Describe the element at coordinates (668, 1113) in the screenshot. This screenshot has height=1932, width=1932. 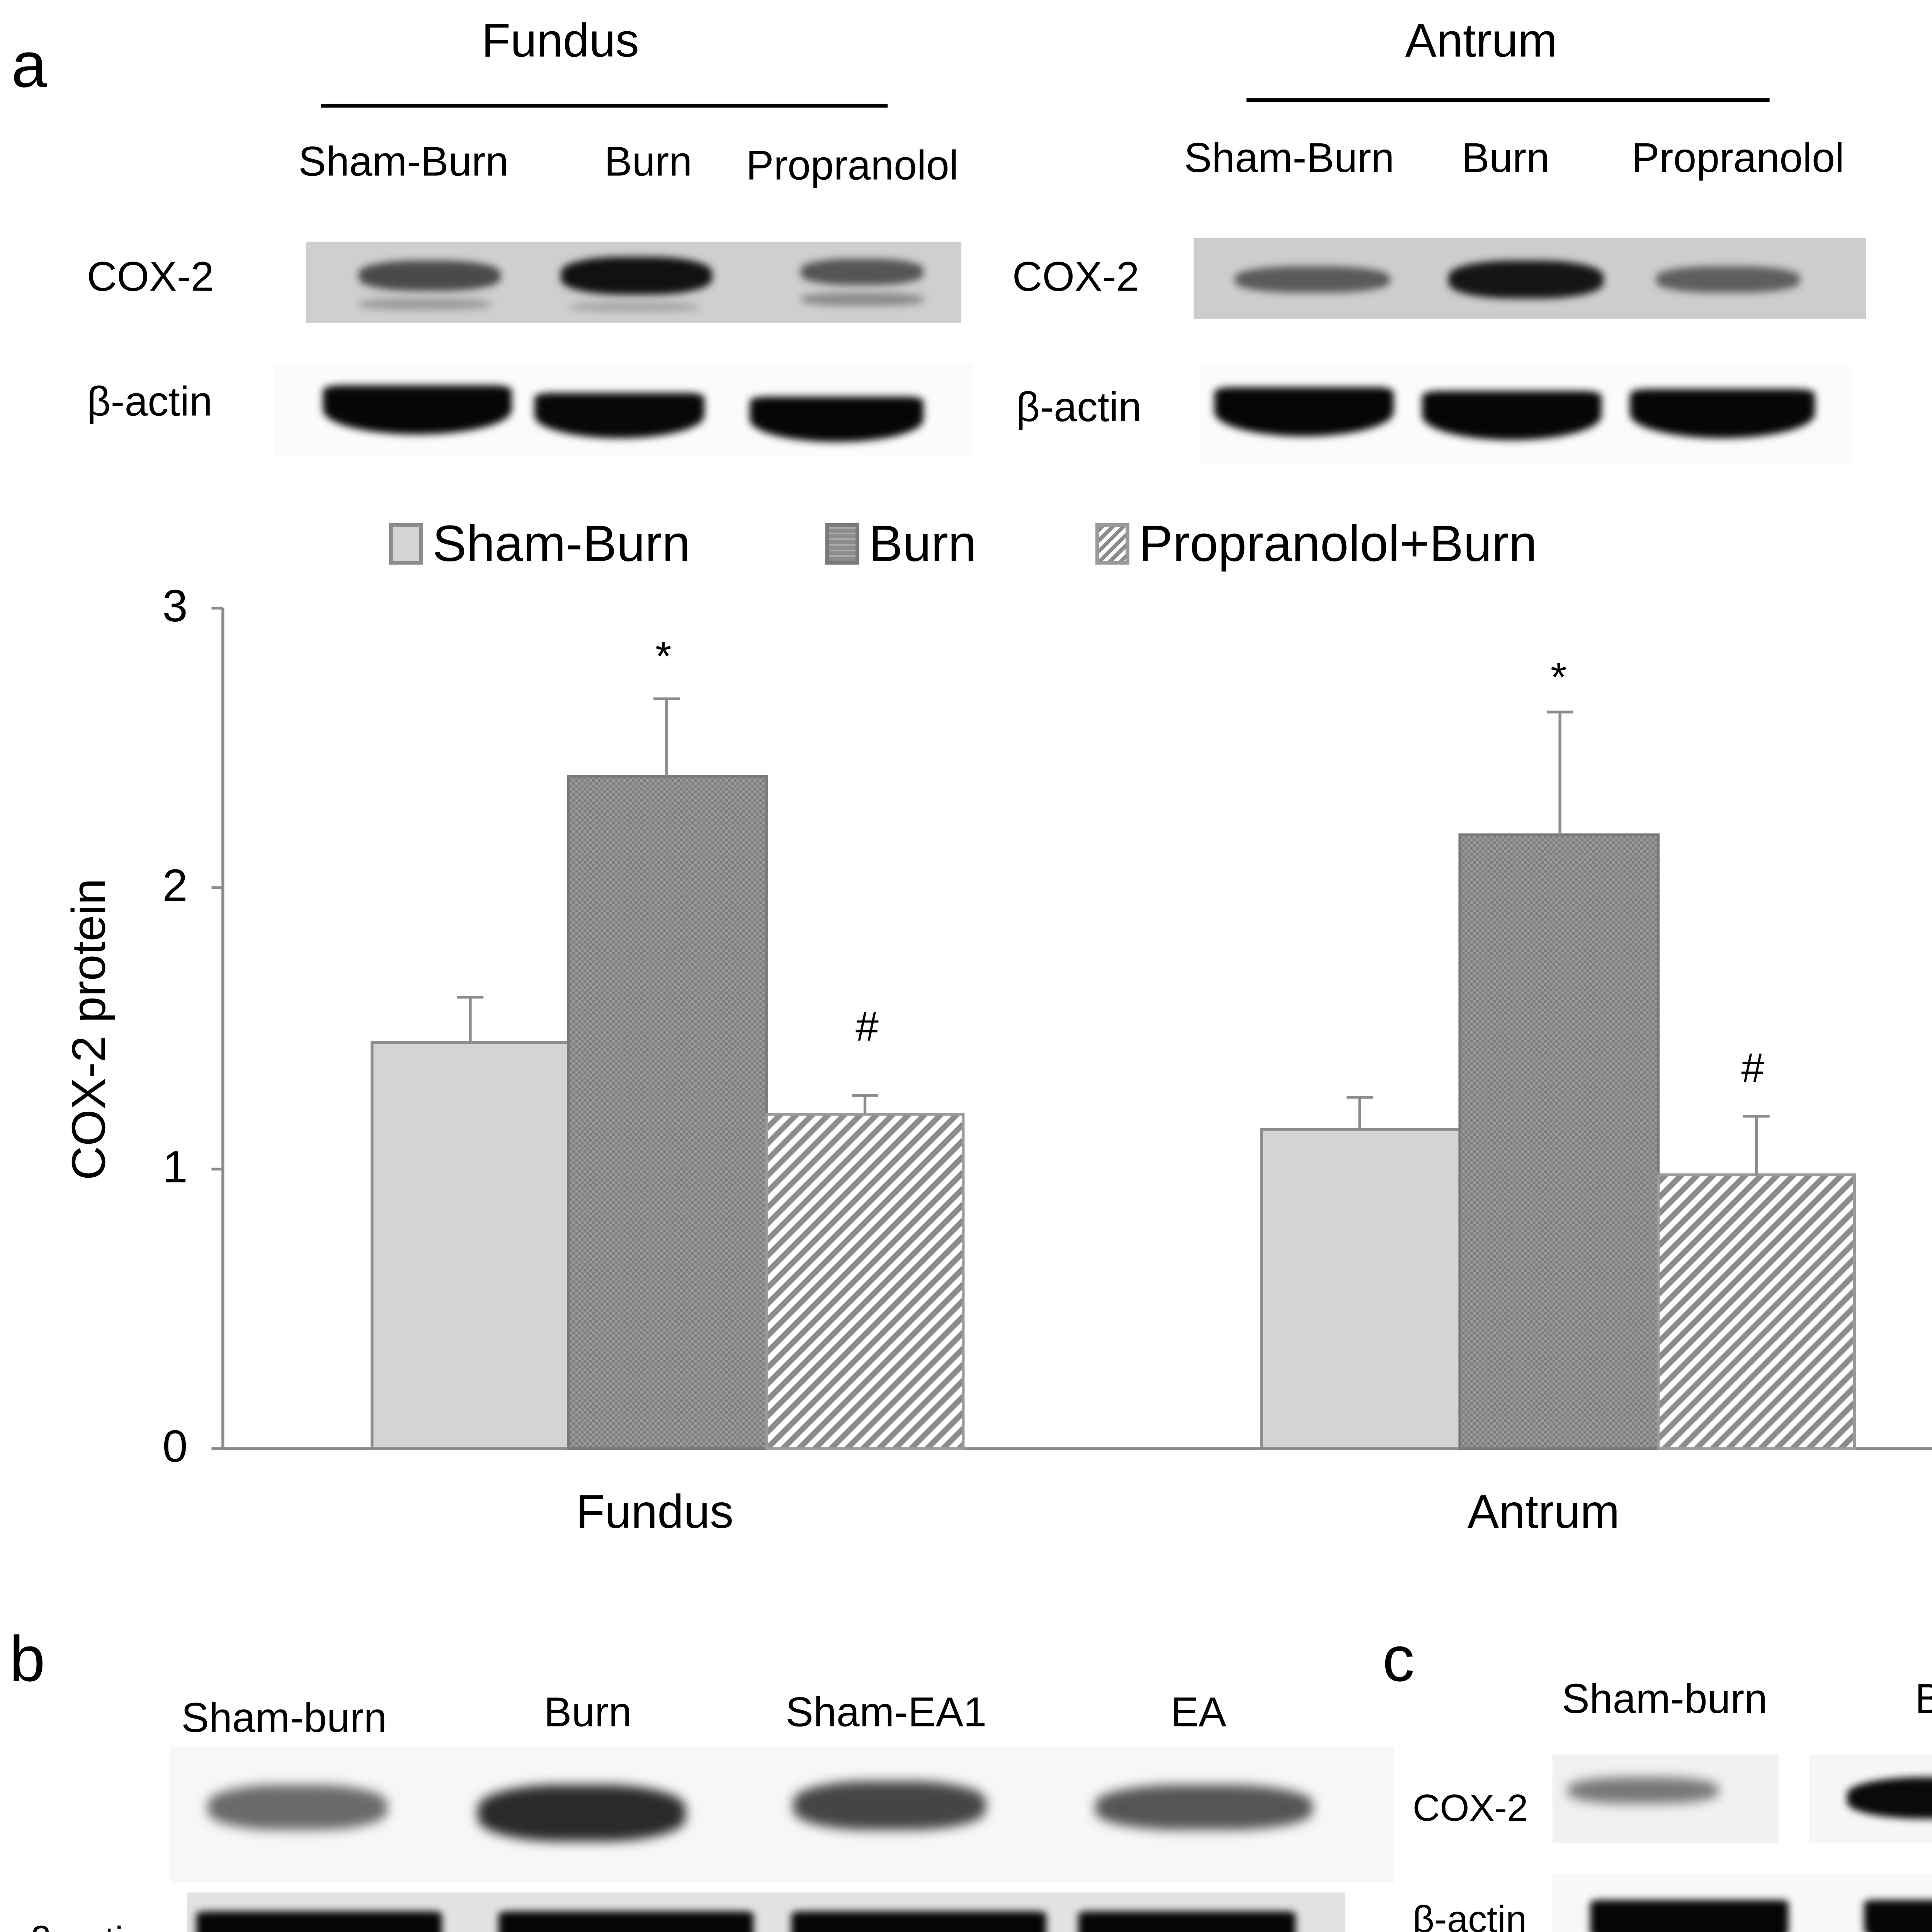
I see `bar-a-fundus-burn` at that location.